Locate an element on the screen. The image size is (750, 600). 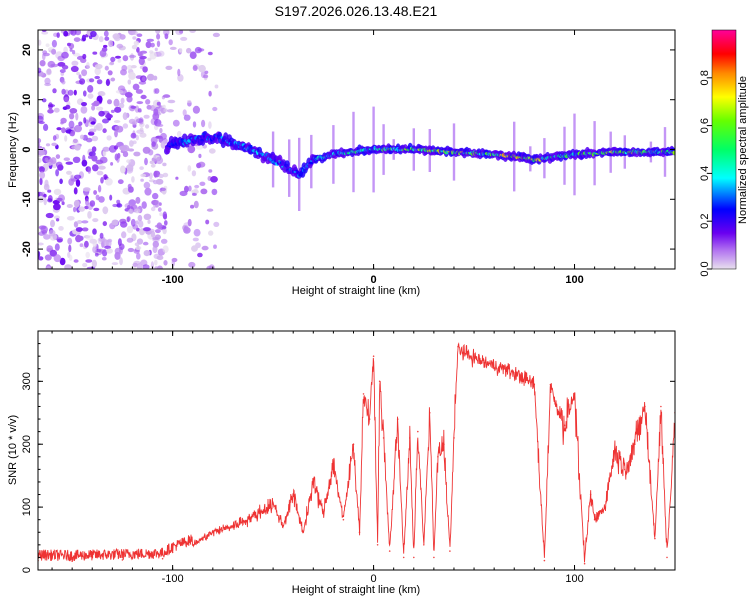
colorbar-tick-label: 0.0 is located at coordinates (705, 268).